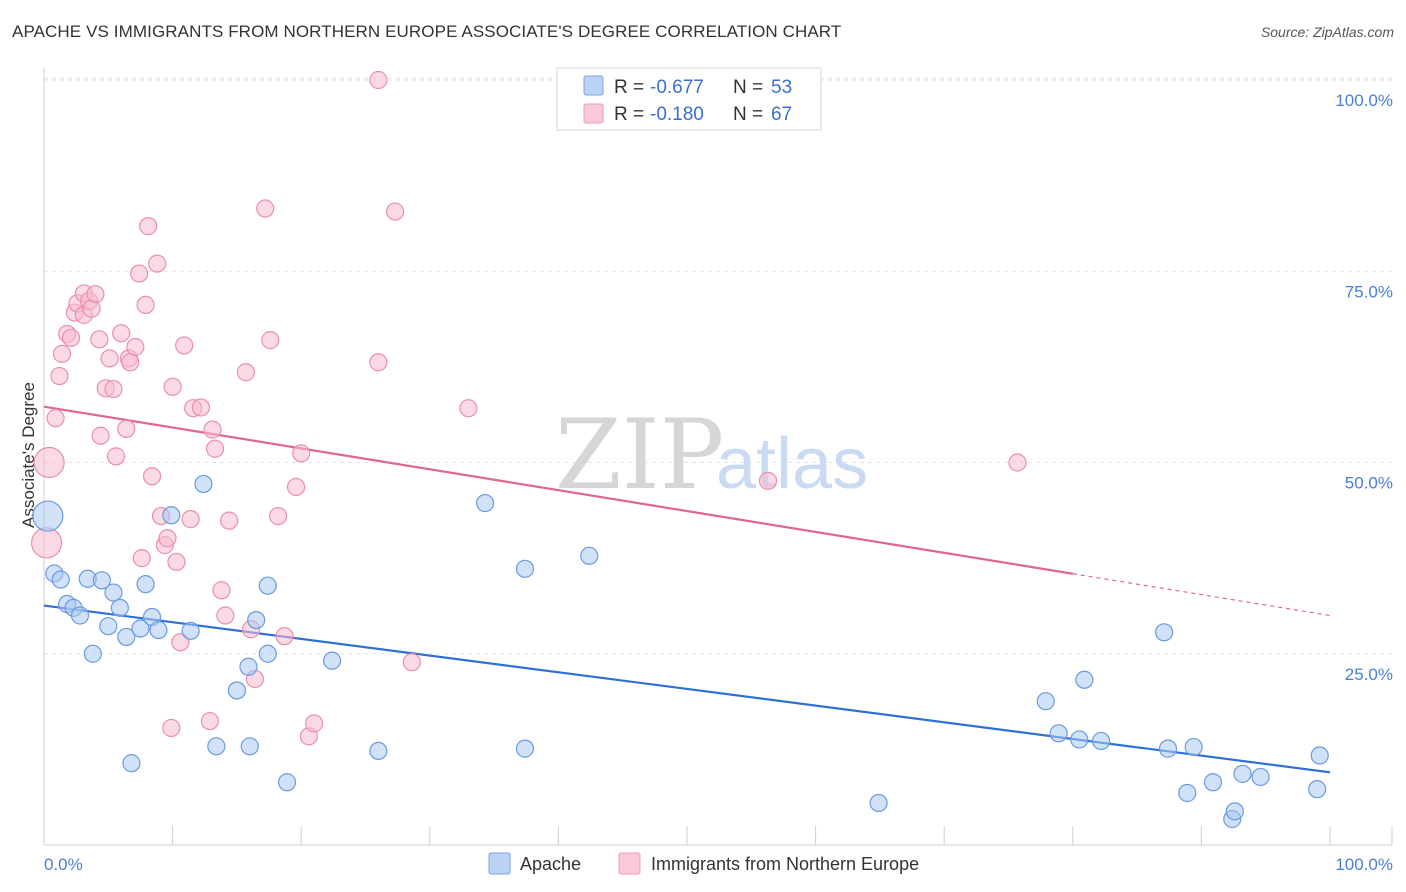 The width and height of the screenshot is (1406, 892). Describe the element at coordinates (629, 114) in the screenshot. I see `legend-immig-r-label: R =` at that location.